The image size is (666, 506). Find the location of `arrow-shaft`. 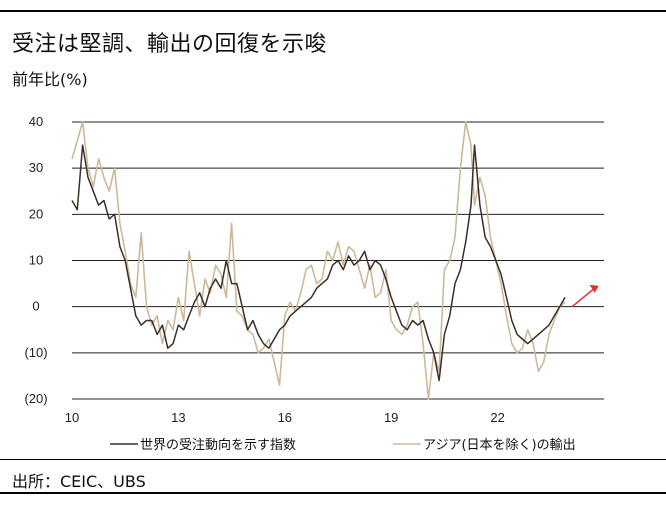

arrow-shaft is located at coordinates (583, 298).